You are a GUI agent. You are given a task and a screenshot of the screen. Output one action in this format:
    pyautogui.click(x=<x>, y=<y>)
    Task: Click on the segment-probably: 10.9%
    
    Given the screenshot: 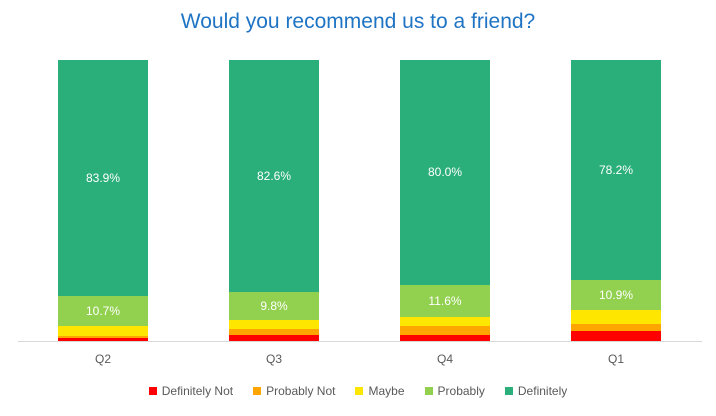 What is the action you would take?
    pyautogui.click(x=616, y=295)
    